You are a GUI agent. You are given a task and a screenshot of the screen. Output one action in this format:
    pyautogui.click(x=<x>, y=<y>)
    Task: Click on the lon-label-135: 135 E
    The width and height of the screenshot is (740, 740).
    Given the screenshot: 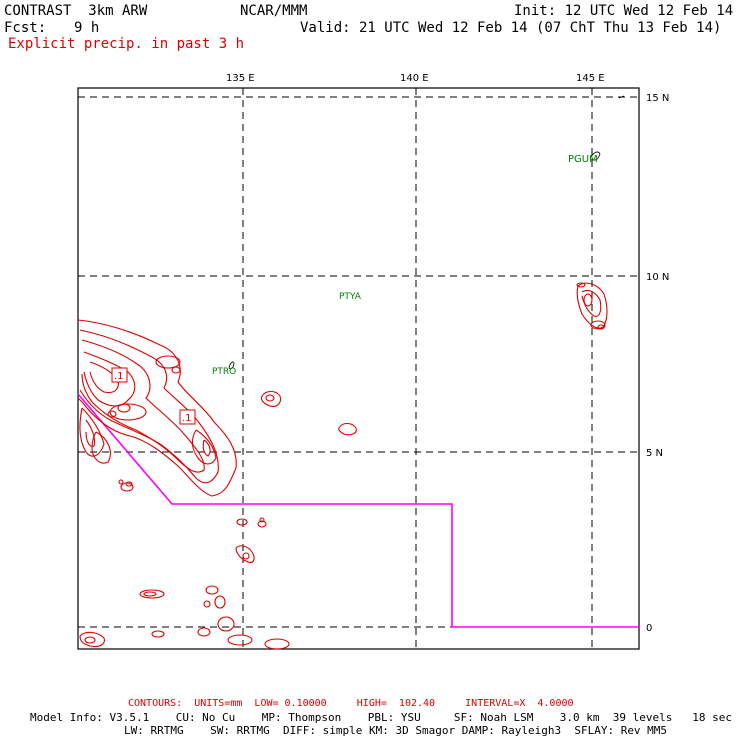 What is the action you would take?
    pyautogui.click(x=240, y=78)
    